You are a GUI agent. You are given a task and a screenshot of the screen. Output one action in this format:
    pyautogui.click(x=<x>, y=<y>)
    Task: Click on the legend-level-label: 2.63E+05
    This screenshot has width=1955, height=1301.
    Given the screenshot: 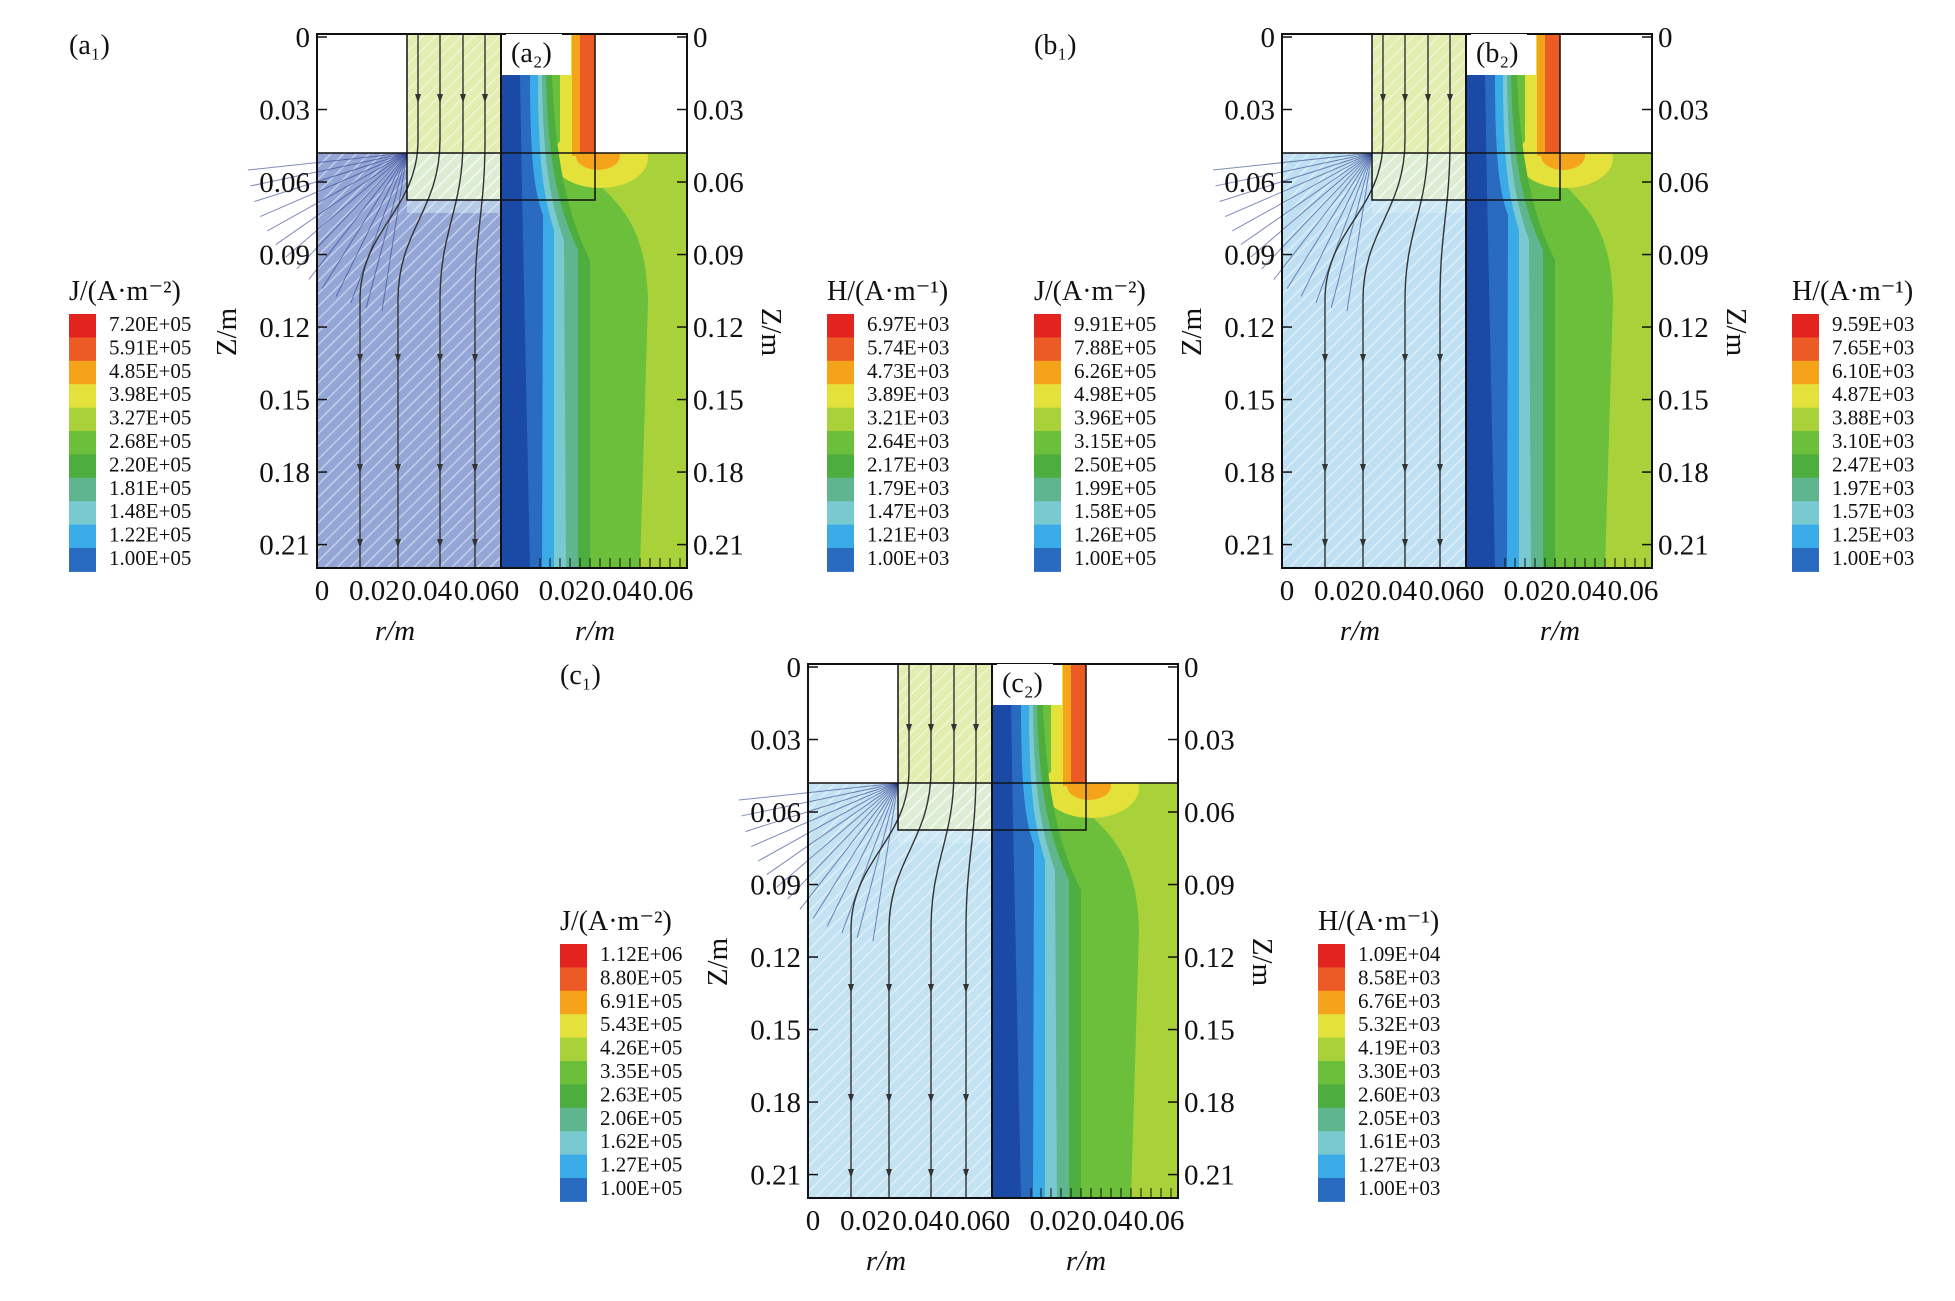 What is the action you would take?
    pyautogui.click(x=641, y=1094)
    